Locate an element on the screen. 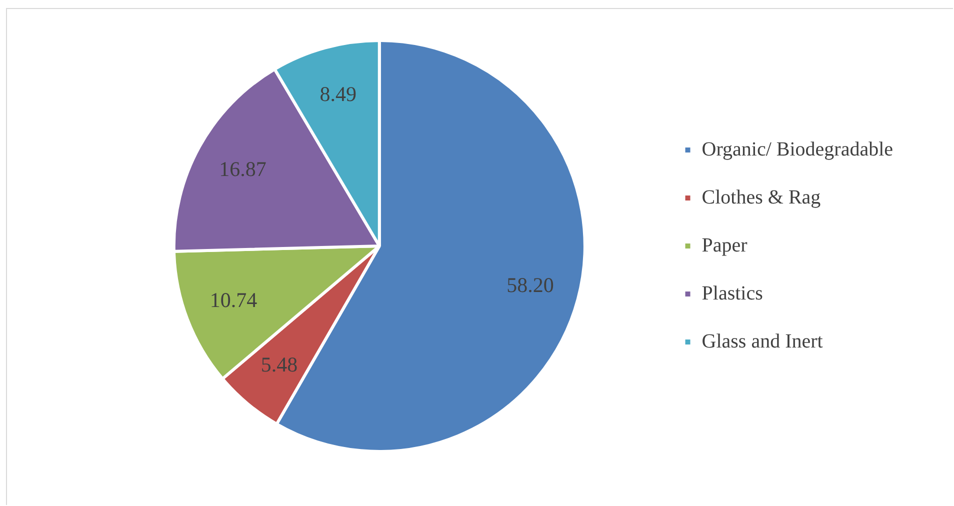 This screenshot has height=506, width=954. legend-label: Plastics is located at coordinates (733, 293).